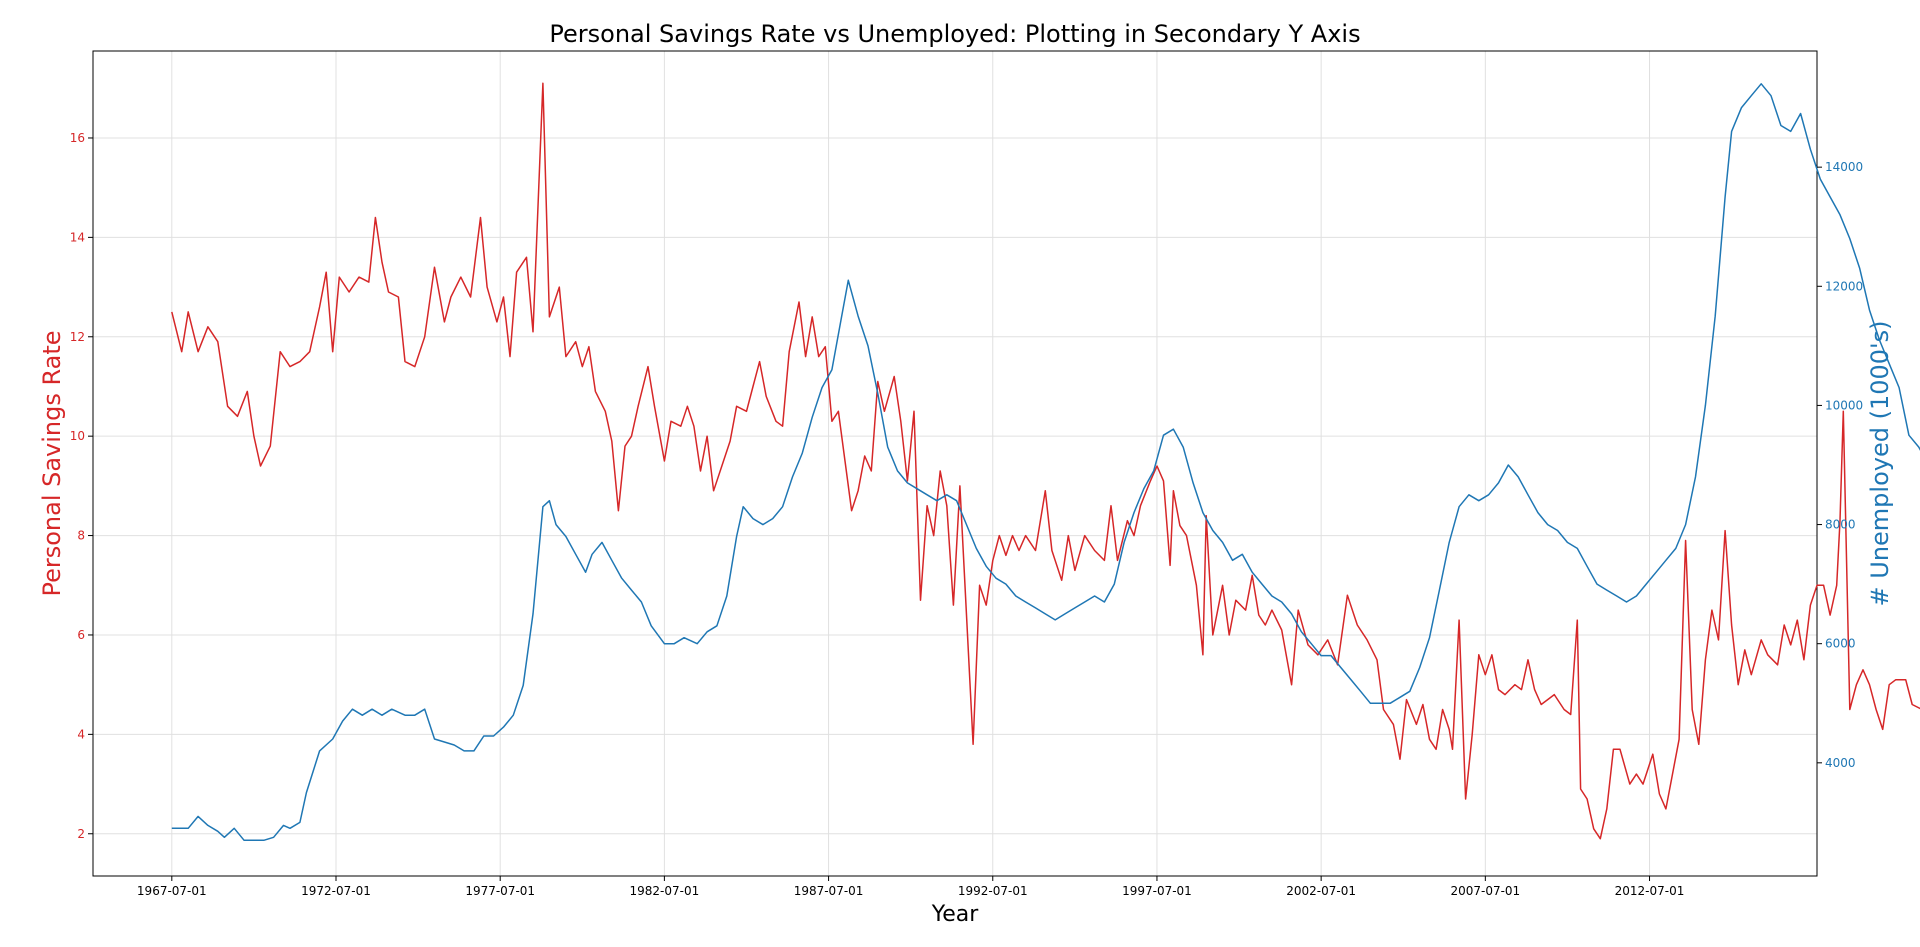 This screenshot has width=1920, height=947. Describe the element at coordinates (336, 891) in the screenshot. I see `x-tick-label: 1972-07-01` at that location.